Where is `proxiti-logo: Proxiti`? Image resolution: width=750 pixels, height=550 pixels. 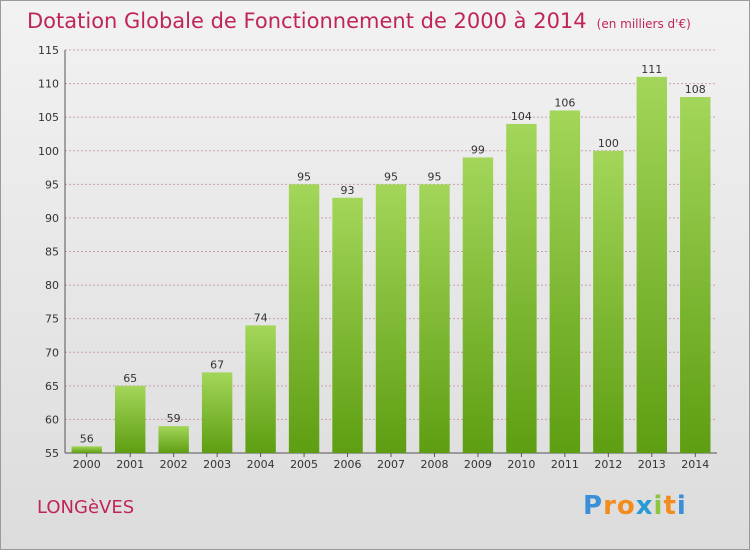
proxiti-logo: Proxiti is located at coordinates (635, 506).